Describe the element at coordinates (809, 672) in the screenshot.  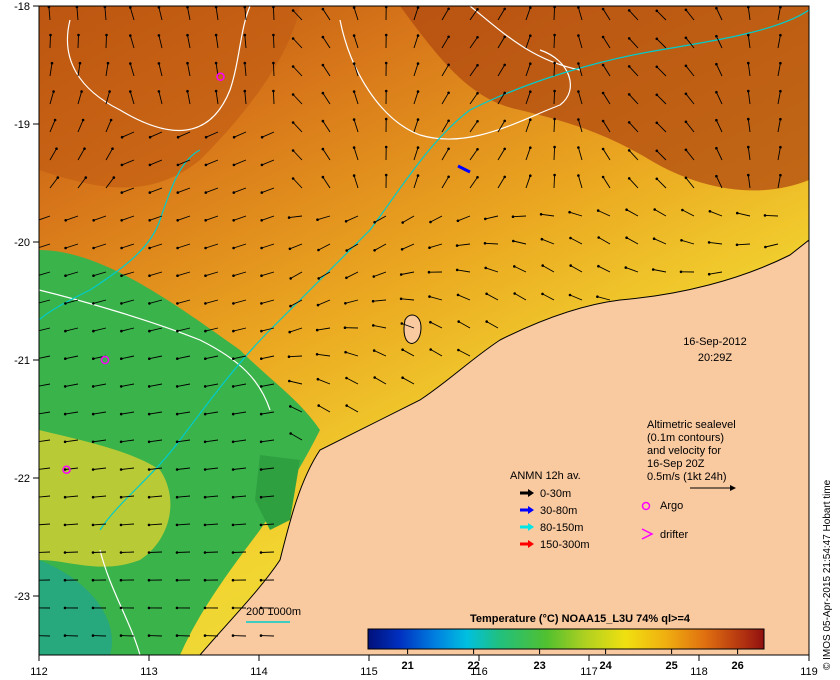
I see `lon-tick-label: 119` at that location.